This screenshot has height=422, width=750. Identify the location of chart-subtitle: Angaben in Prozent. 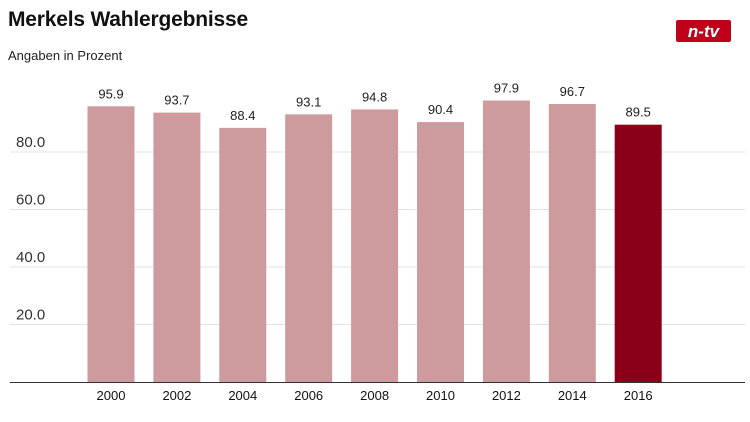
(65, 55).